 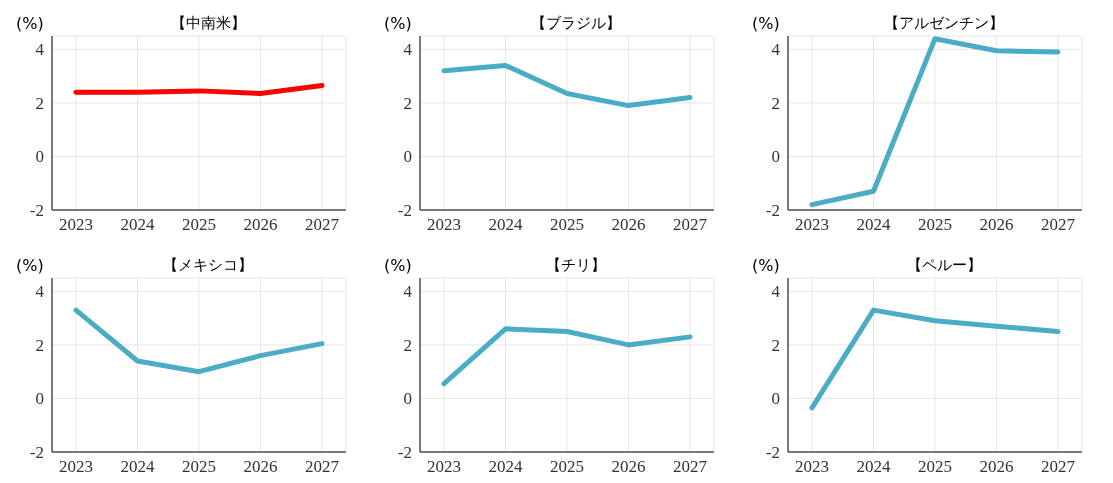 I want to click on chart-title: 【アルゼンチン】, so click(x=944, y=23).